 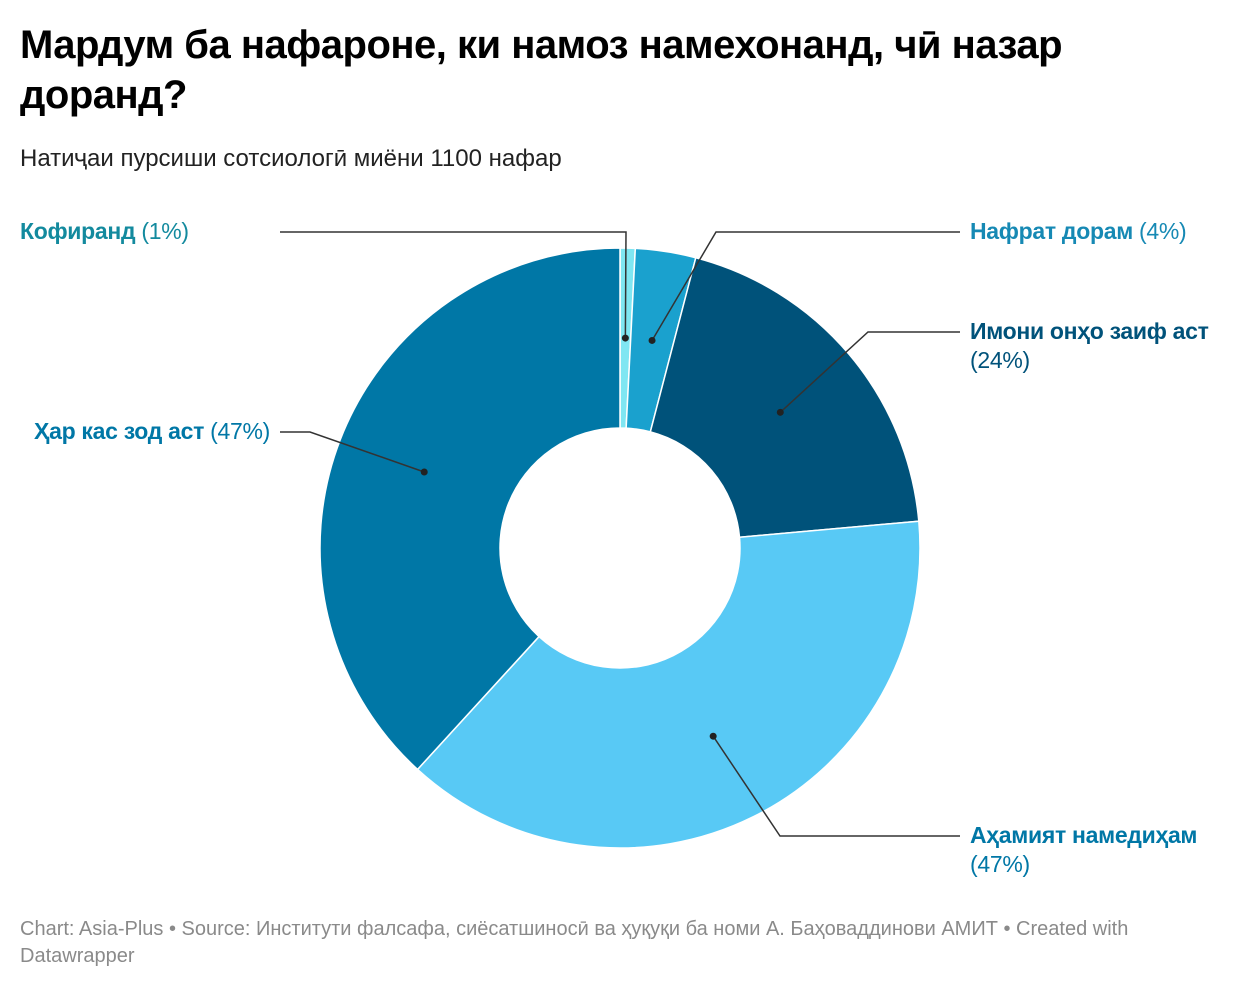 I want to click on slice-label-har-kas: Ҳар кас зод аст (47%), so click(x=152, y=431).